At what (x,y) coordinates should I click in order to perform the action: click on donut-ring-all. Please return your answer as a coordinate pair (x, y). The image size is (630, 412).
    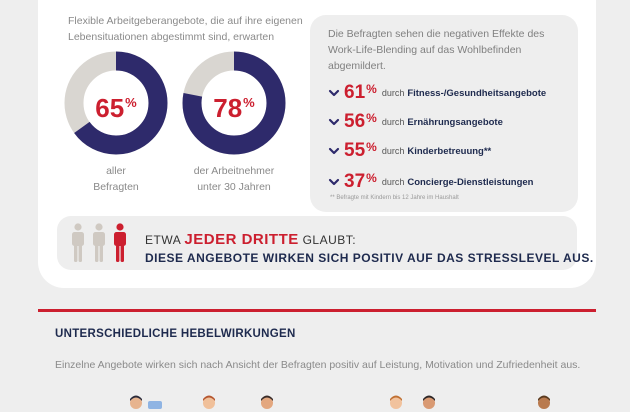
    Looking at the image, I should click on (116, 103).